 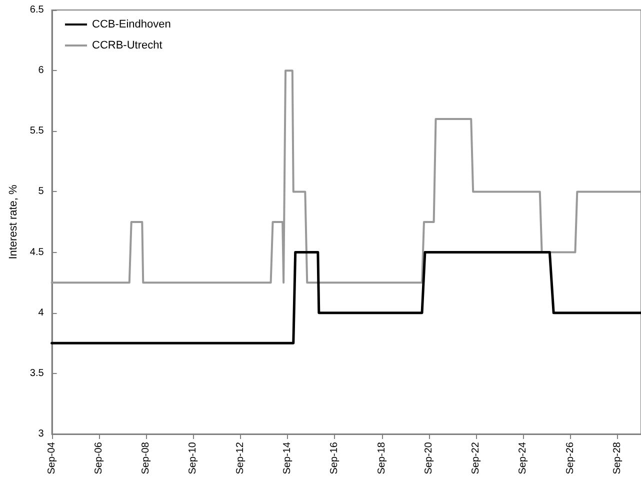 I want to click on x-tick-label: Sep-04, so click(x=52, y=458).